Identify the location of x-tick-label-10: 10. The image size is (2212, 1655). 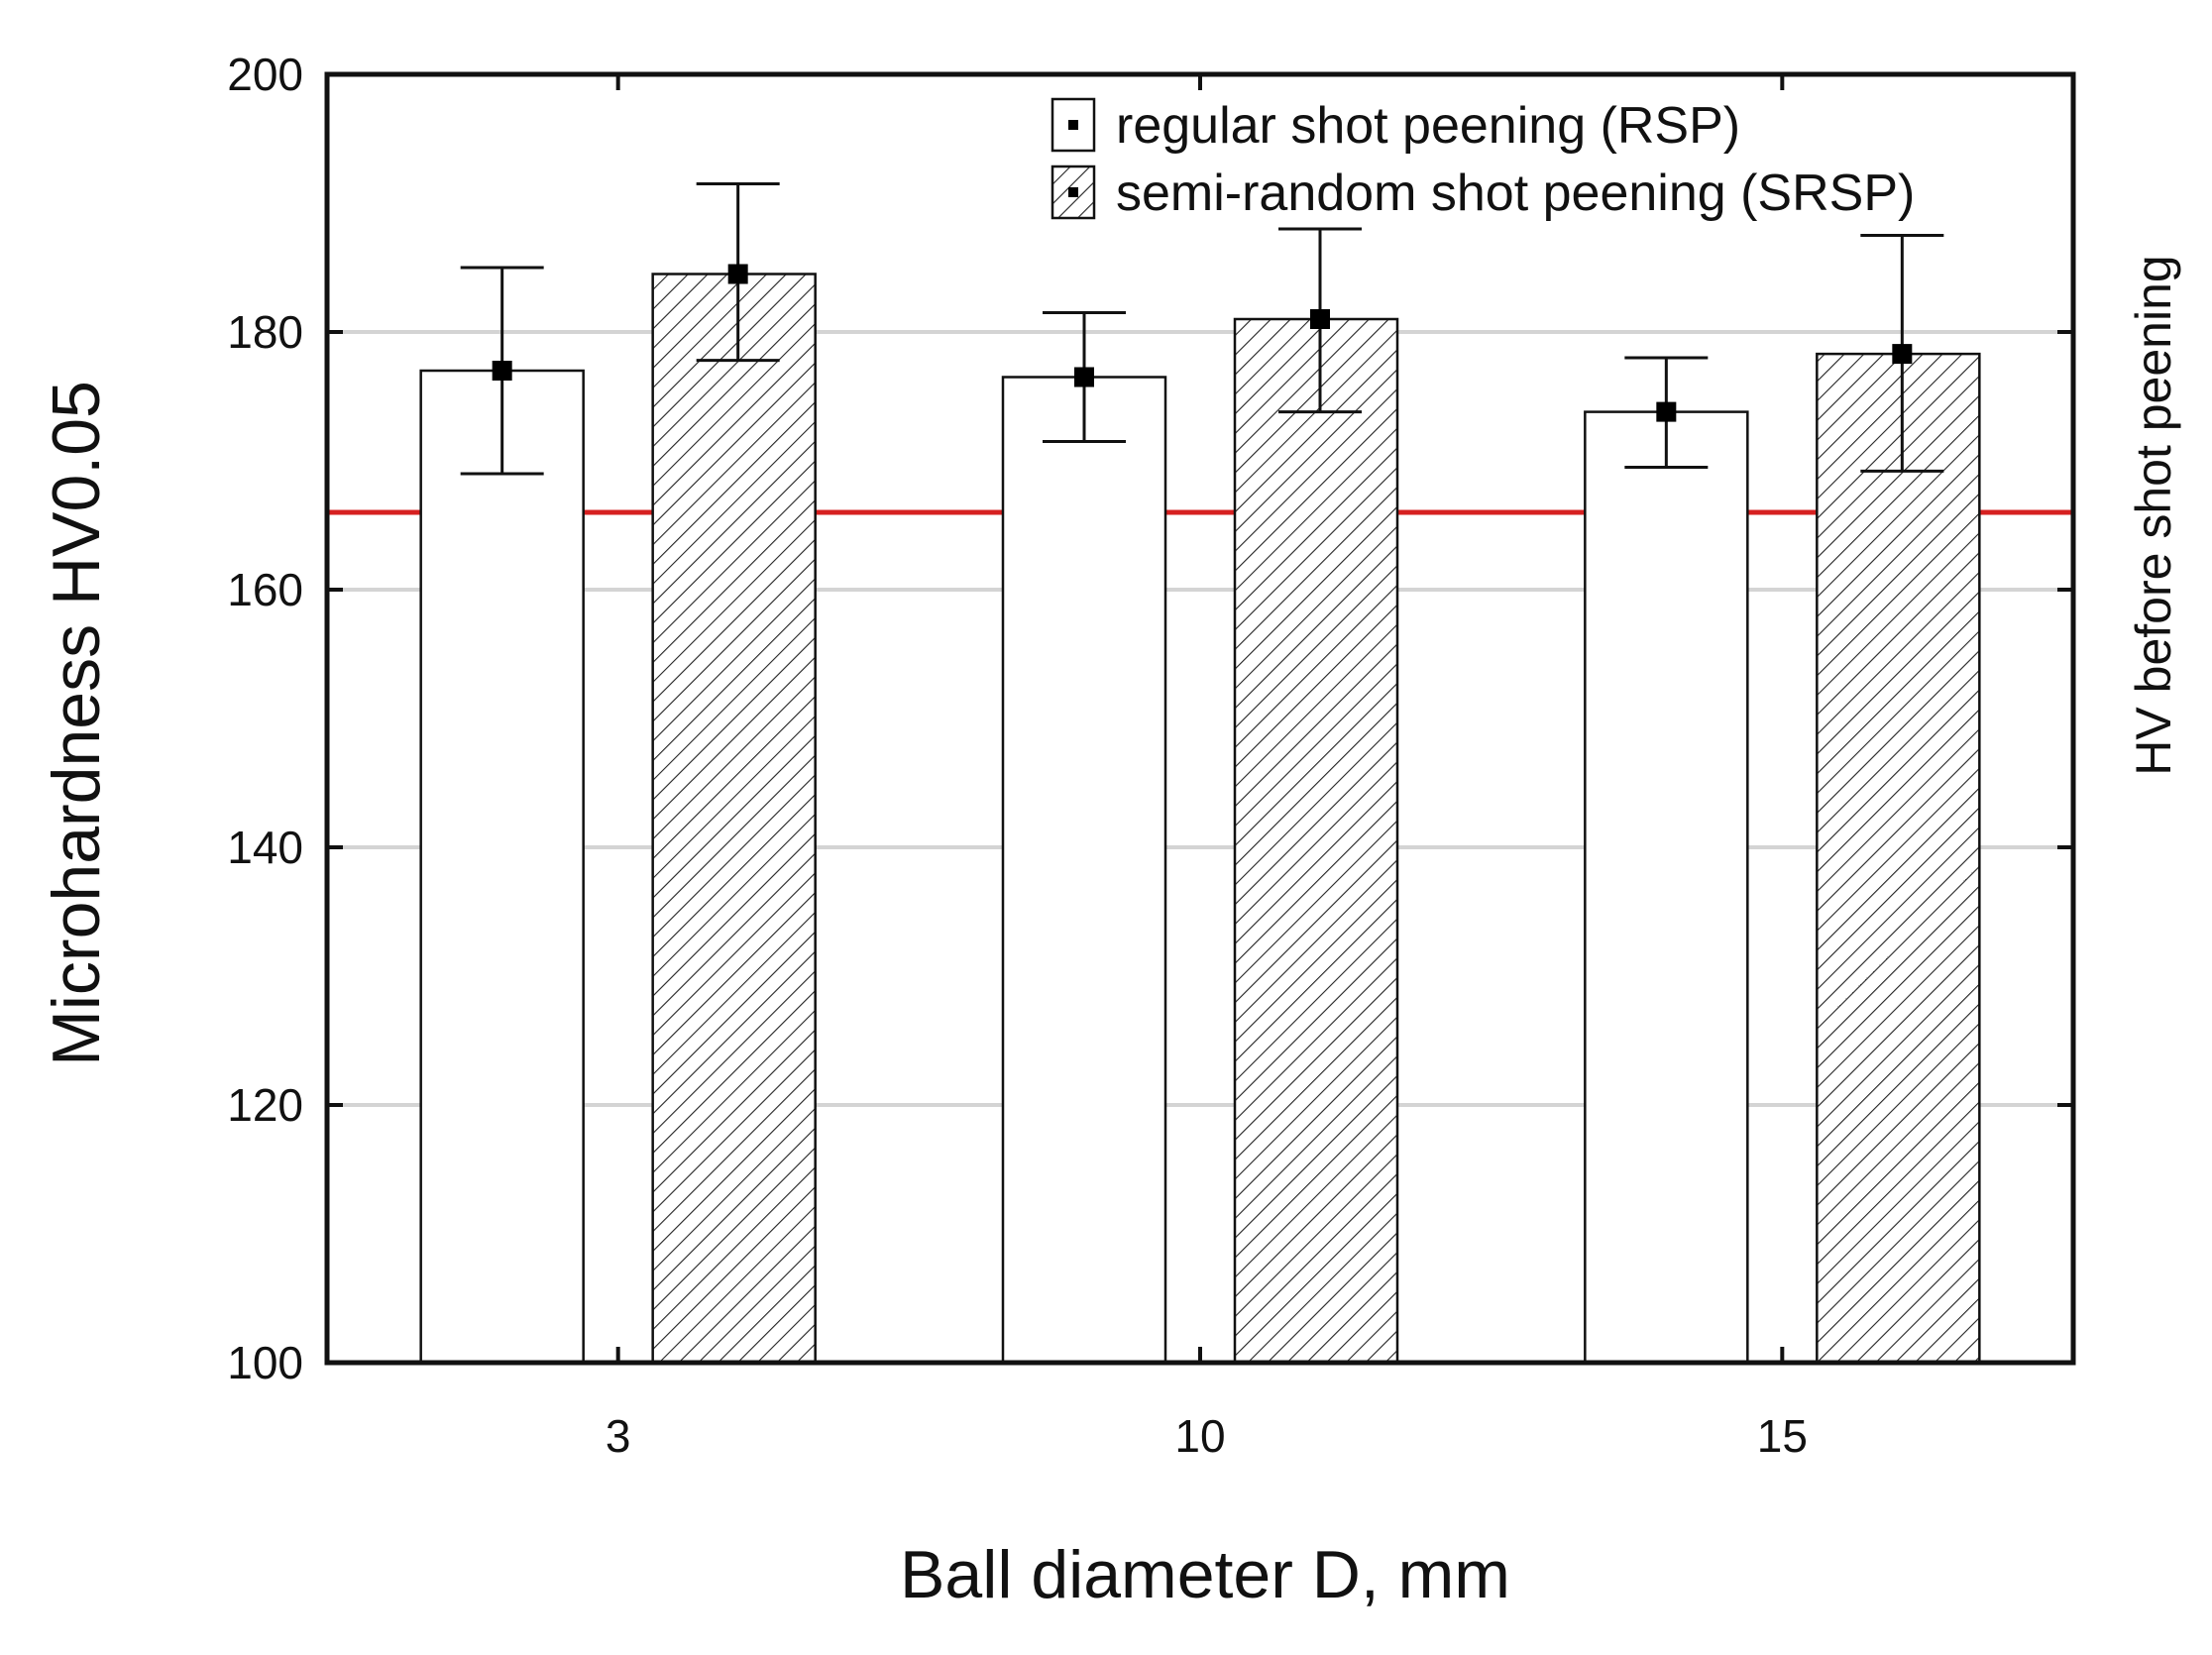
(1199, 1436).